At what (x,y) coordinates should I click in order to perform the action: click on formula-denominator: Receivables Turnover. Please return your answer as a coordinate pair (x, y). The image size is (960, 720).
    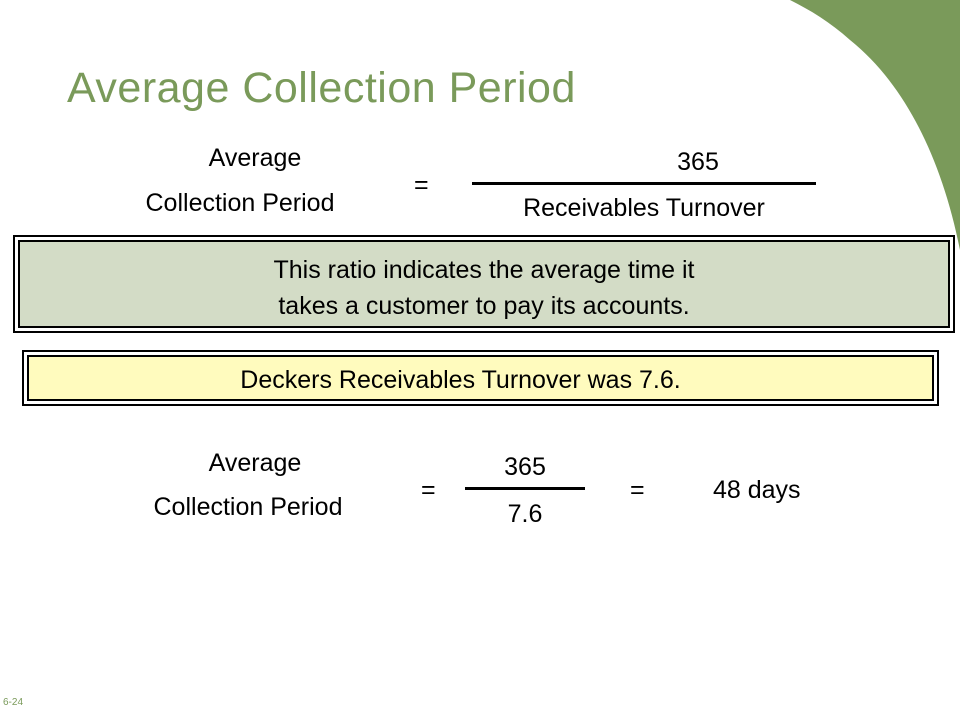
    Looking at the image, I should click on (644, 208).